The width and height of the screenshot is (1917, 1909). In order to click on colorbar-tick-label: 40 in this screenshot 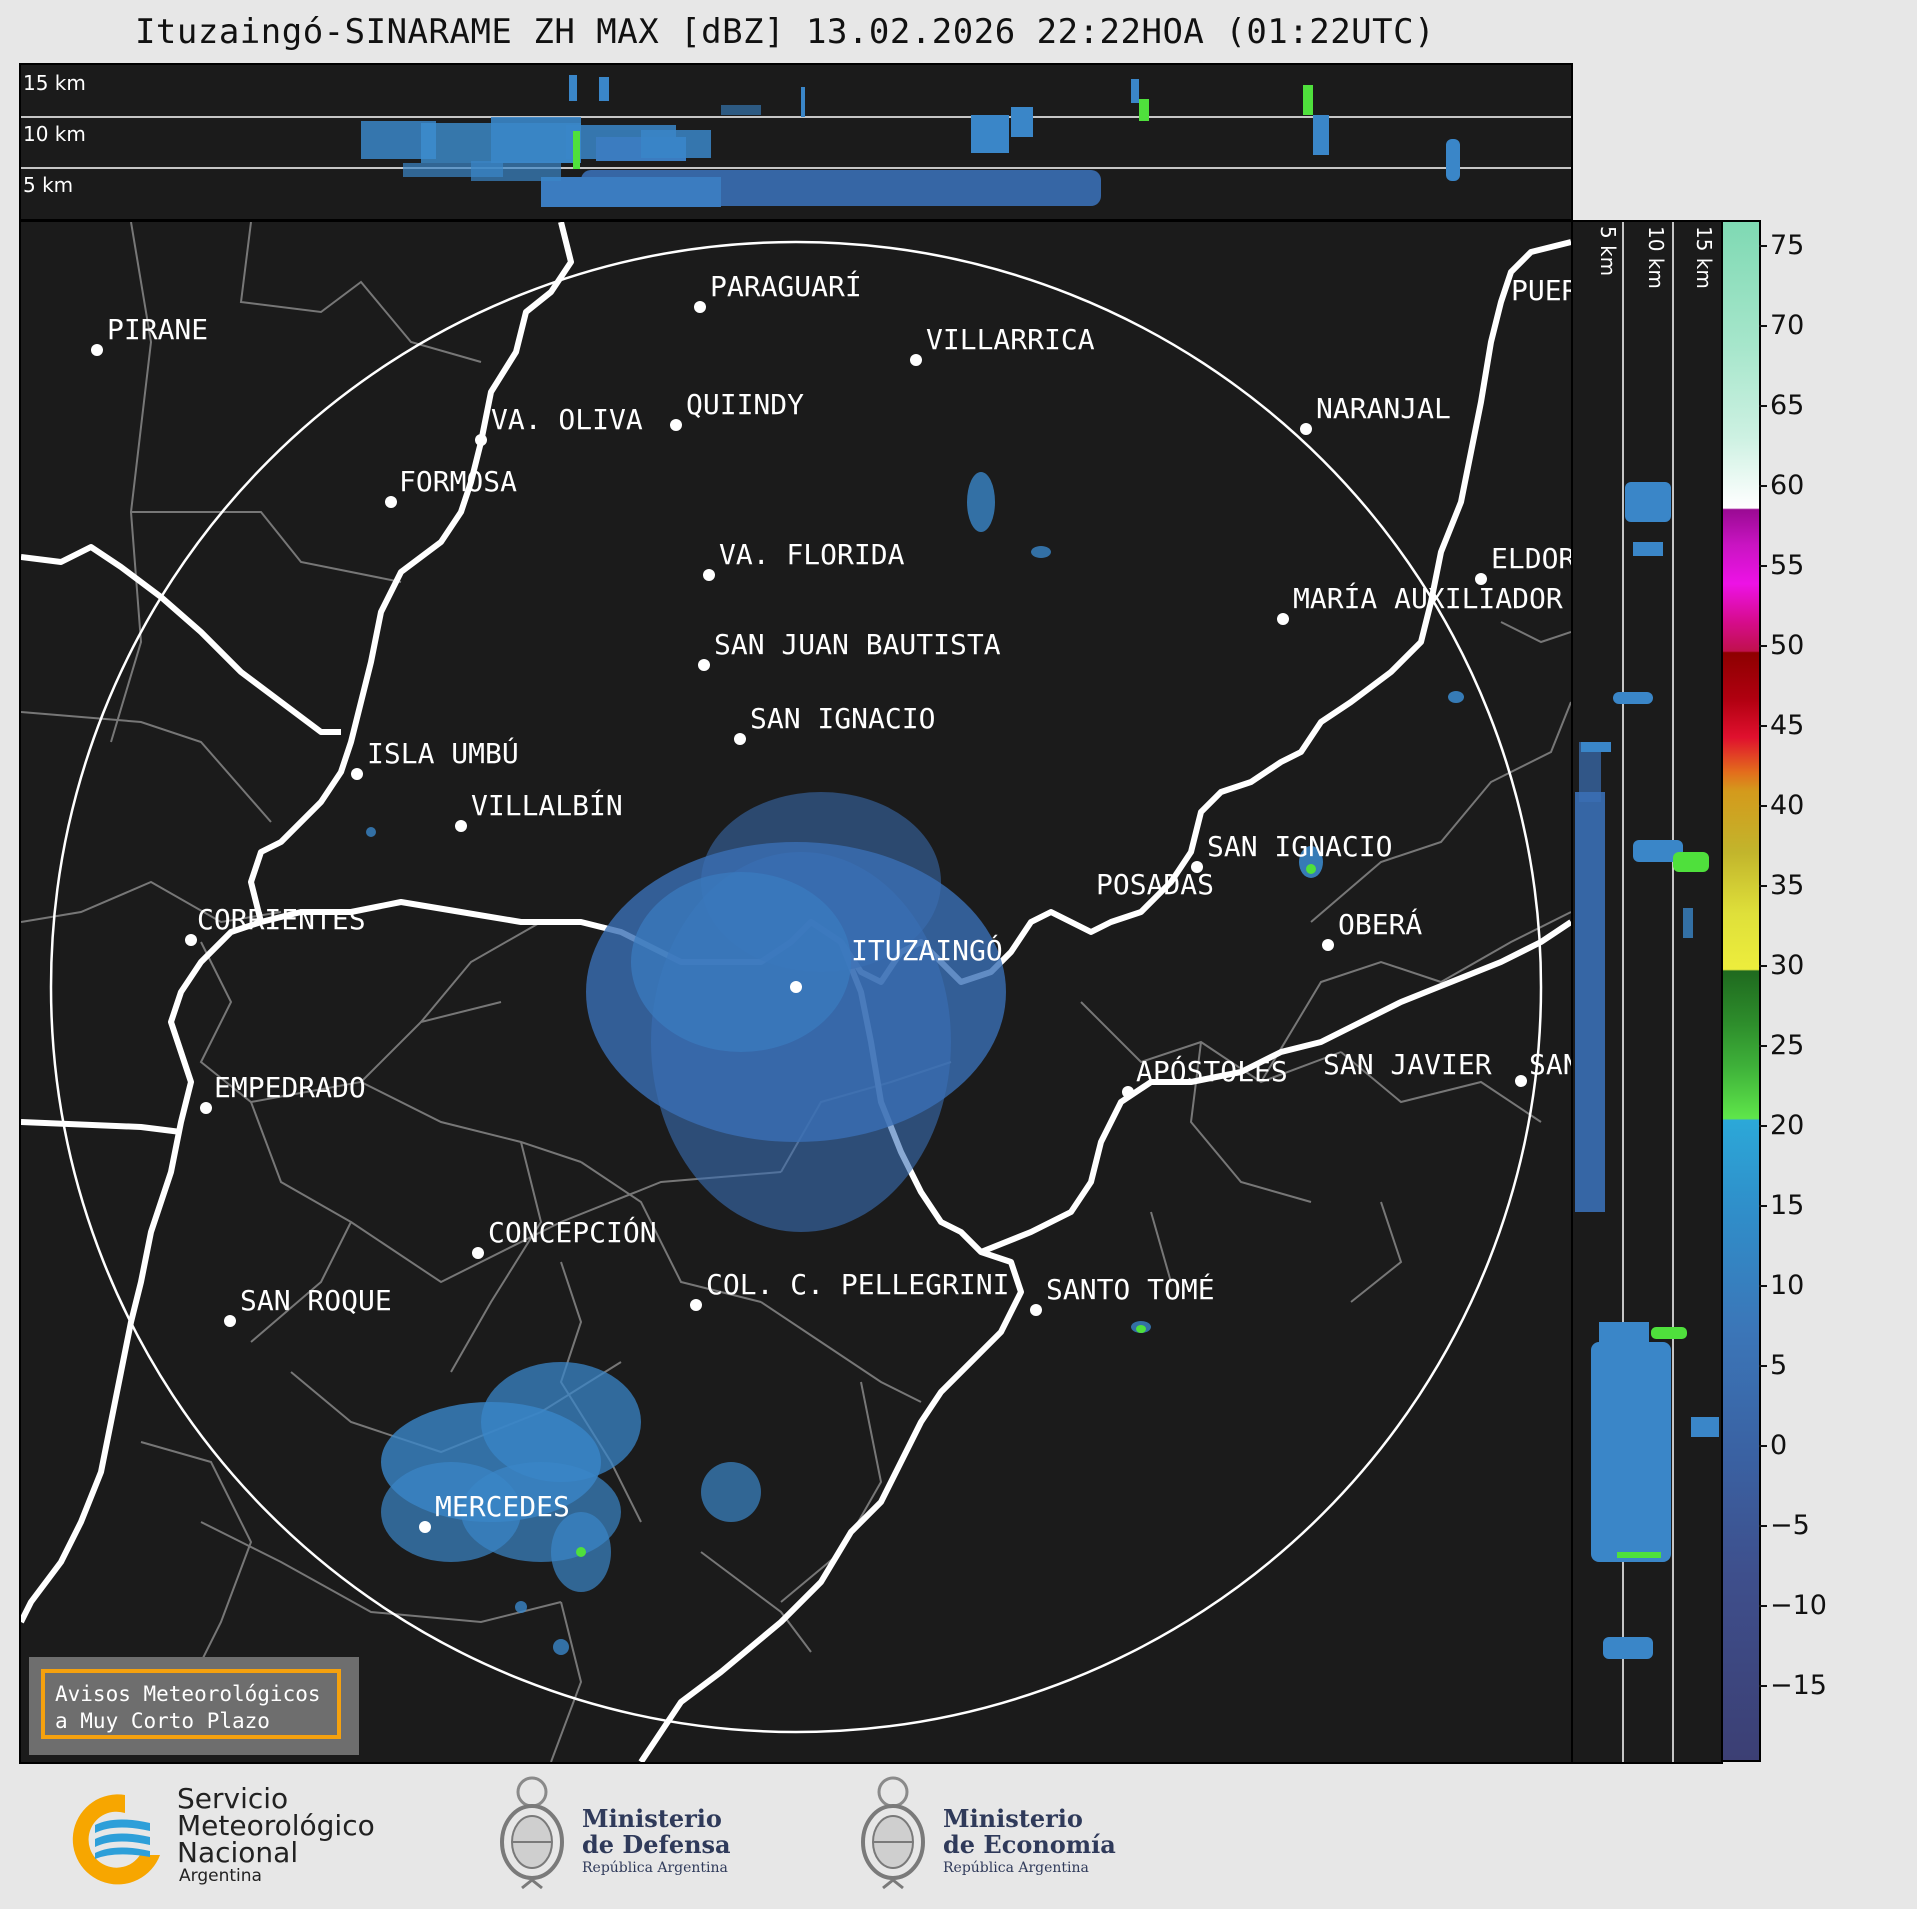, I will do `click(1787, 805)`.